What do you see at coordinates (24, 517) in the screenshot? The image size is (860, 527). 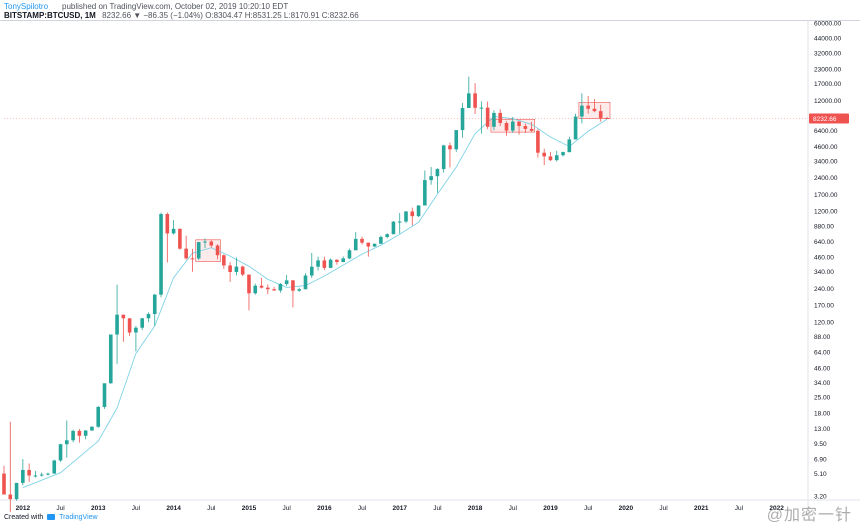 I see `created-with-text: Created with` at bounding box center [24, 517].